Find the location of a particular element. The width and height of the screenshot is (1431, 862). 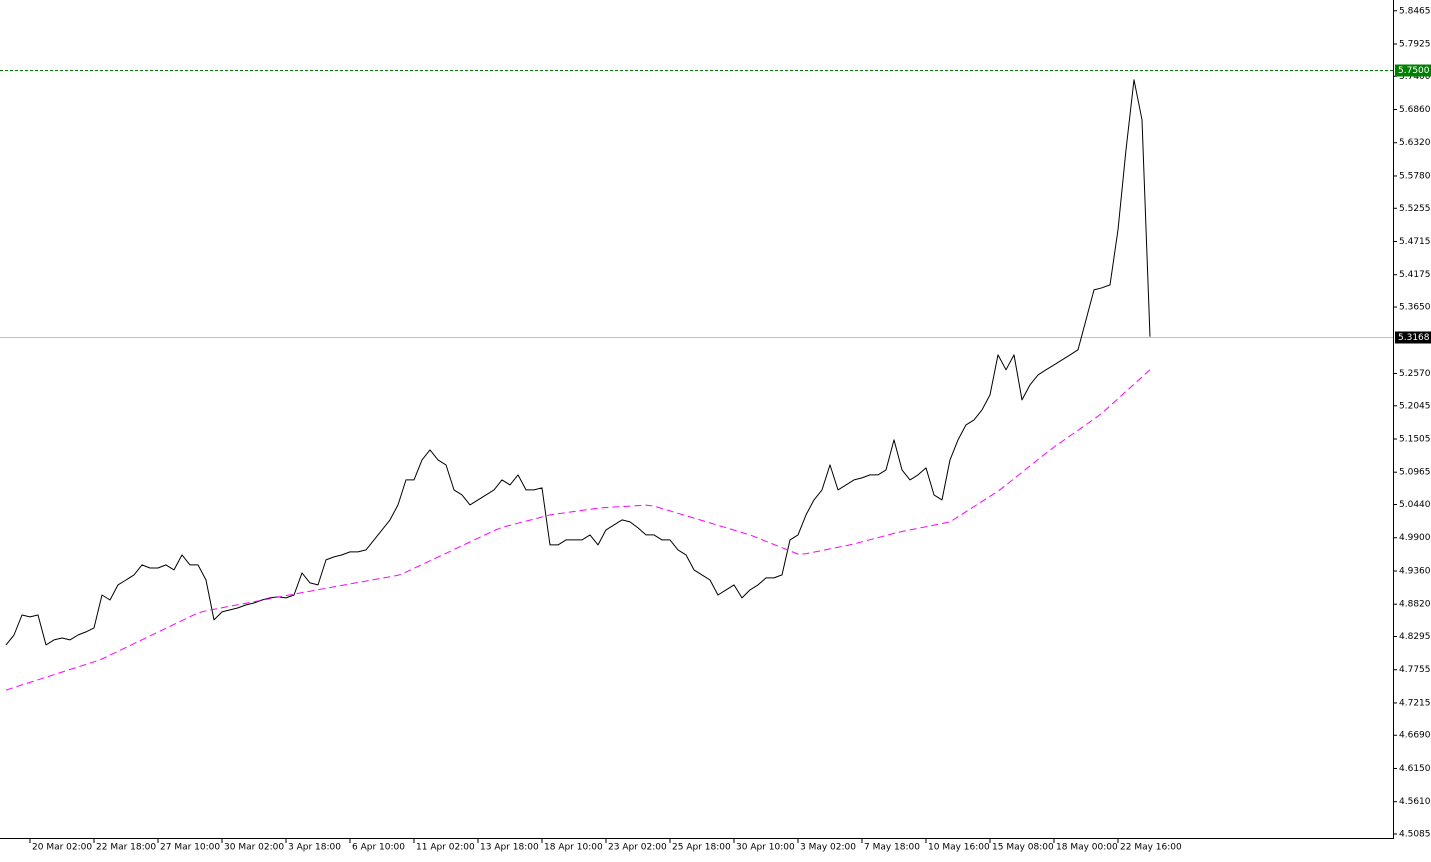

y-tick-label: 5.8465 is located at coordinates (1415, 11).